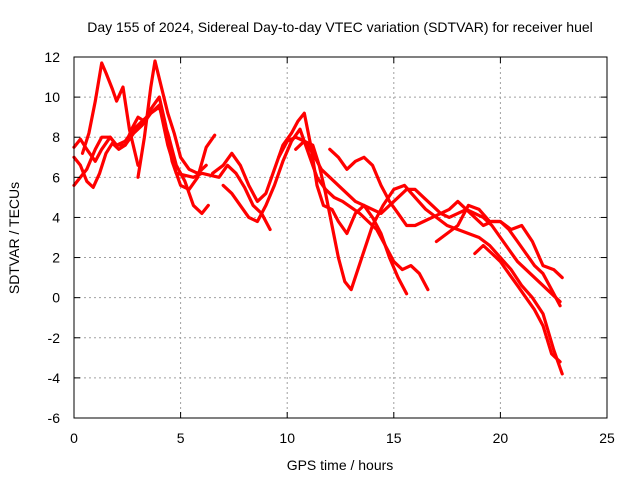 This screenshot has width=640, height=480. I want to click on series-line-s2, so click(141, 160).